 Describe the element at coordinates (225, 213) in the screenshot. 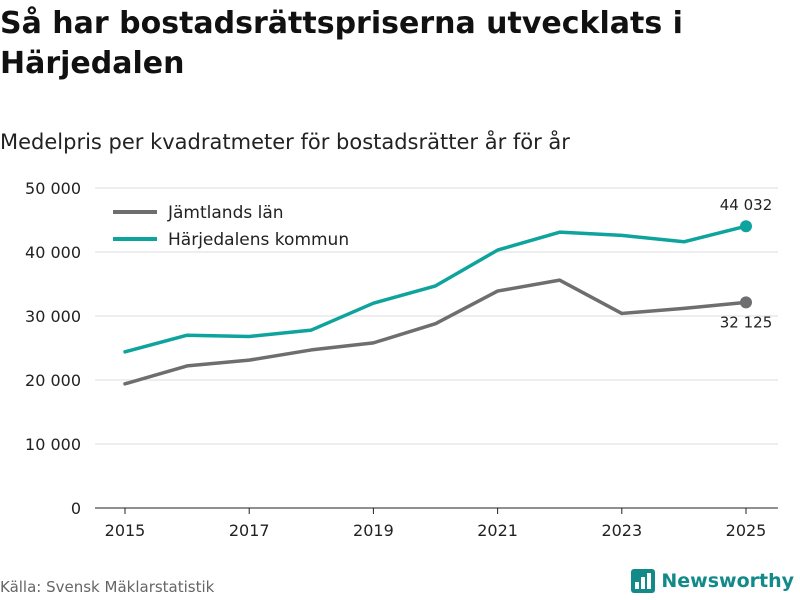

I see `legend-label-0: Jämtlands län` at that location.